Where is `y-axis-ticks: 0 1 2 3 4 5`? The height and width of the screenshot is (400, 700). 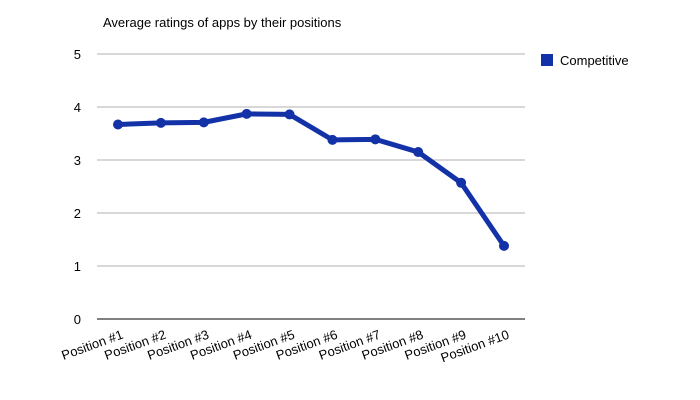
y-axis-ticks: 0 1 2 3 4 5 is located at coordinates (77, 187).